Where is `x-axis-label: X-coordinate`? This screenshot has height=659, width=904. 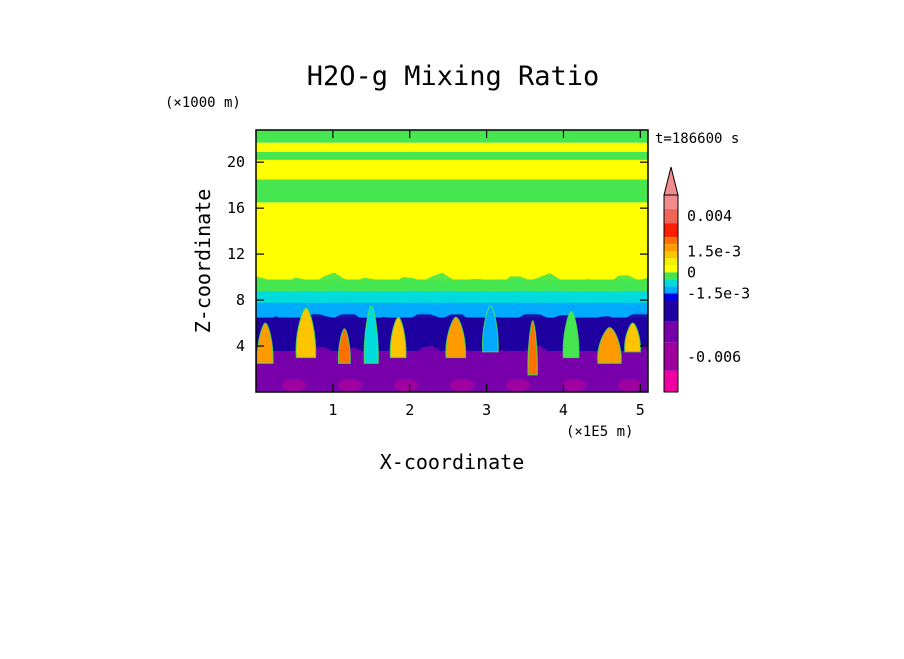
x-axis-label: X-coordinate is located at coordinates (452, 462).